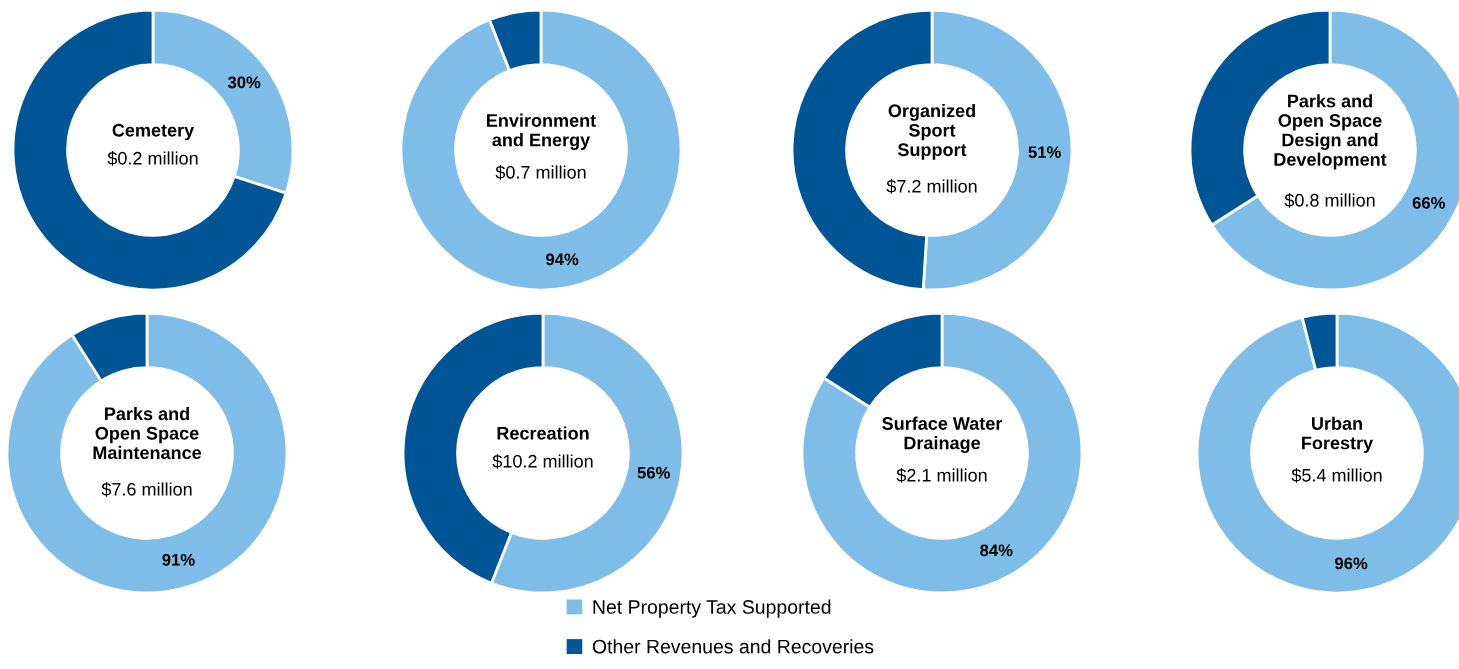 Image resolution: width=1459 pixels, height=669 pixels. I want to click on data-label: 30%, so click(244, 82).